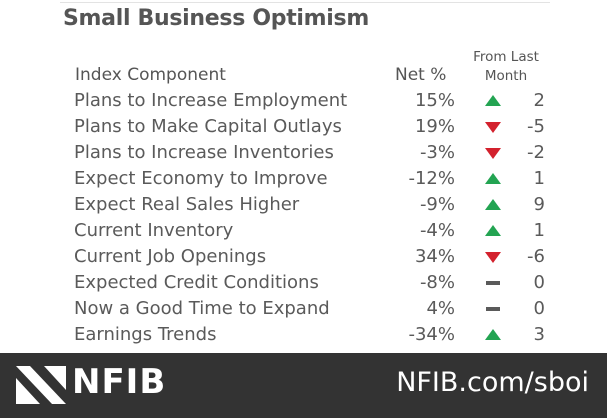 The image size is (607, 418). What do you see at coordinates (211, 100) in the screenshot?
I see `component-name: Plans to Increase Employment` at bounding box center [211, 100].